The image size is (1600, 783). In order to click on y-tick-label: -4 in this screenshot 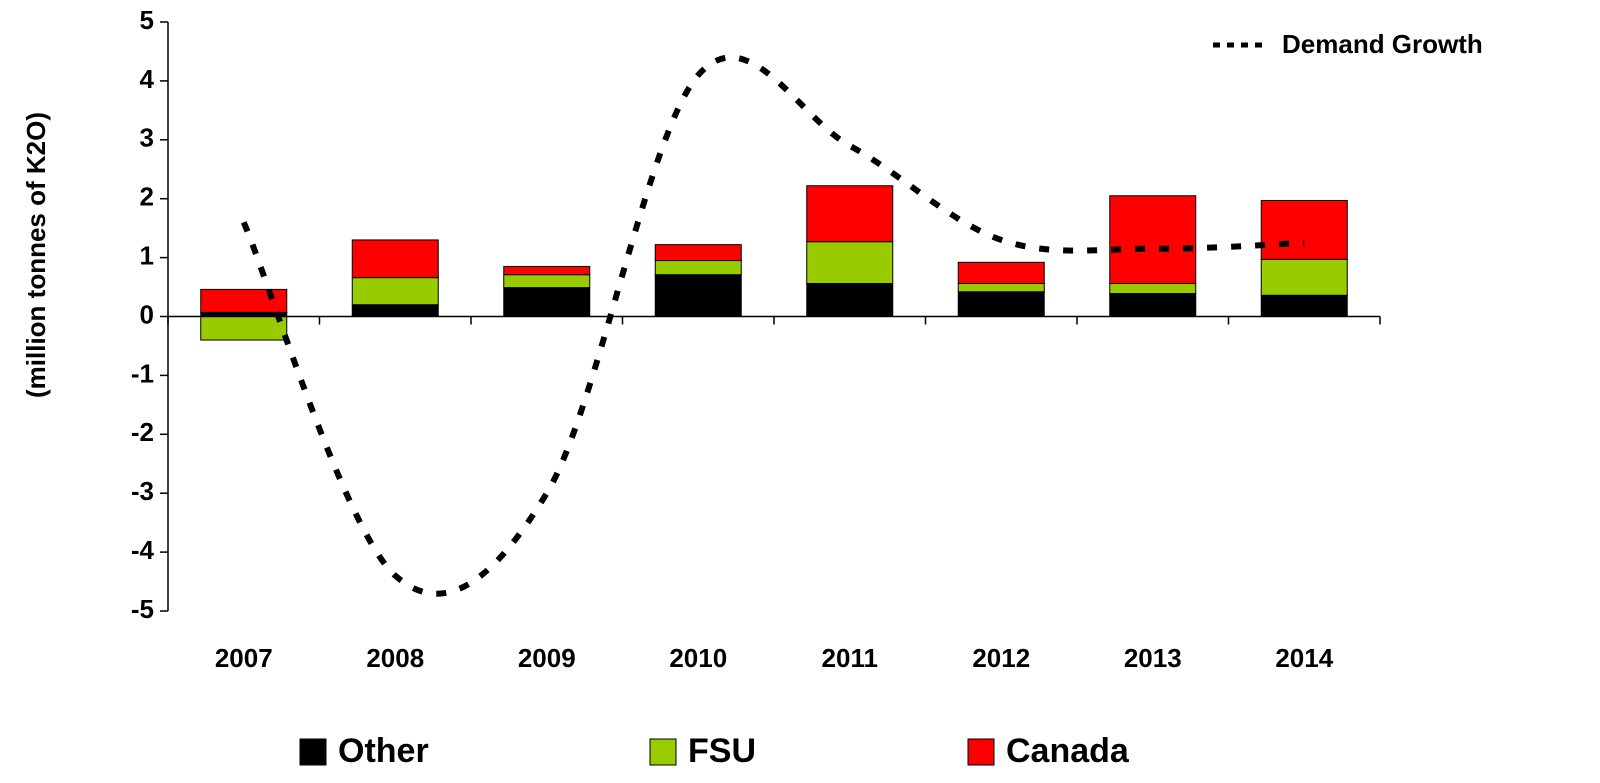, I will do `click(143, 550)`.